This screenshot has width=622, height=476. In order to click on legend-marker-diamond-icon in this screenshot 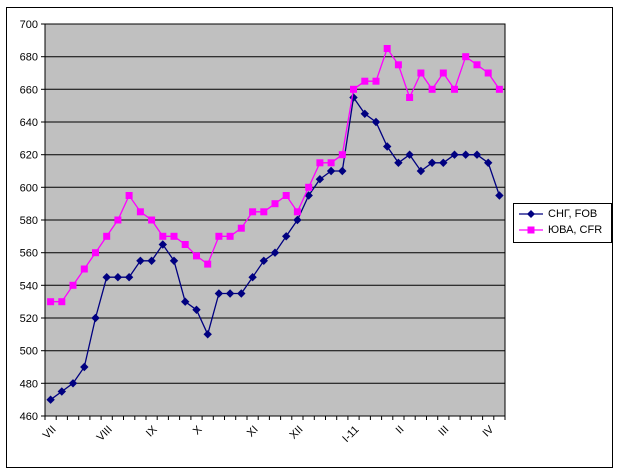, I will do `click(531, 214)`.